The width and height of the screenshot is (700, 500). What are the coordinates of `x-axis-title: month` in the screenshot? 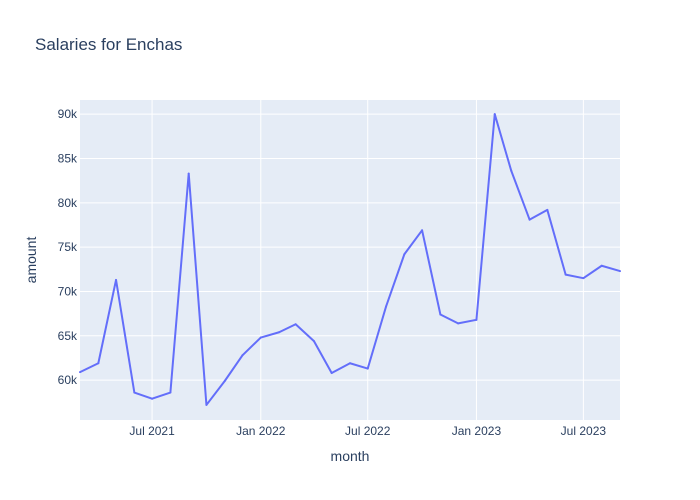 It's located at (350, 456).